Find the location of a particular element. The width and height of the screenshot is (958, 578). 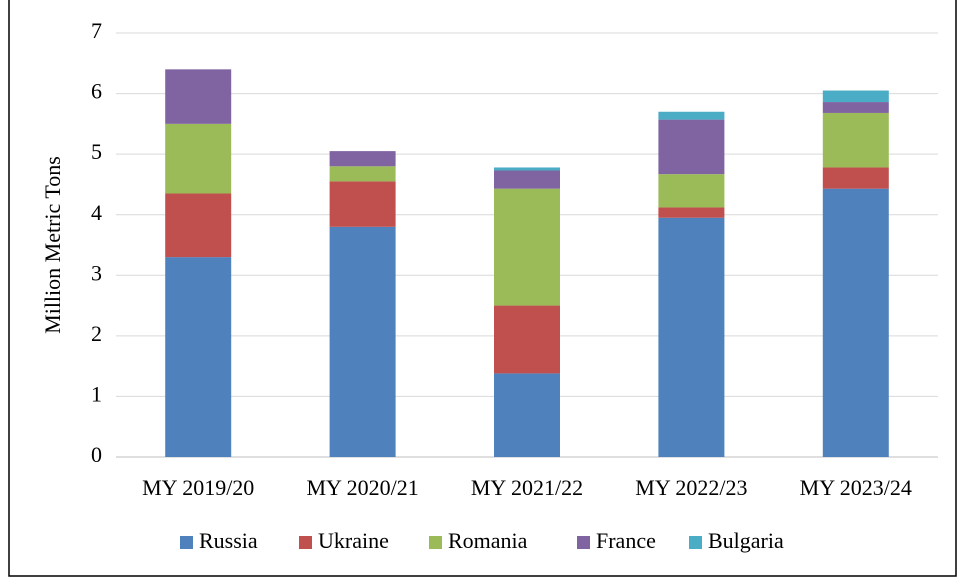

legend-label: Romania is located at coordinates (488, 540).